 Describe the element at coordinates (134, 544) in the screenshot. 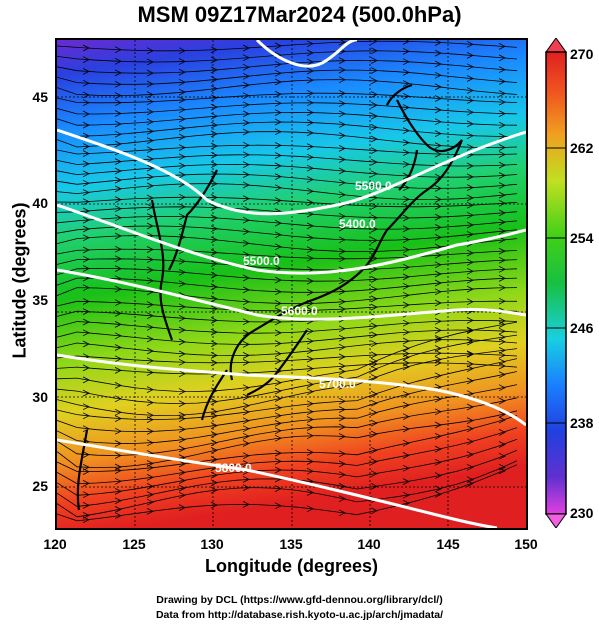

I see `x-tick-label: 125` at that location.